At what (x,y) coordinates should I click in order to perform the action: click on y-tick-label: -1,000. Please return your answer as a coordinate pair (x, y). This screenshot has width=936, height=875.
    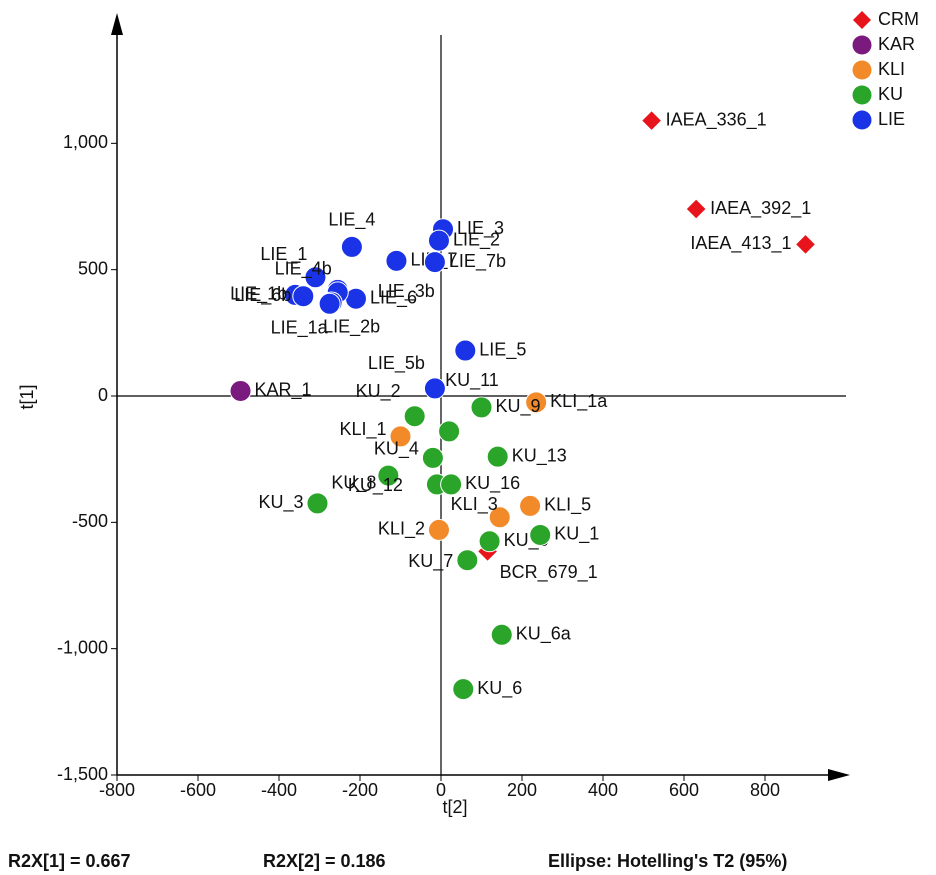
    Looking at the image, I should click on (82, 647).